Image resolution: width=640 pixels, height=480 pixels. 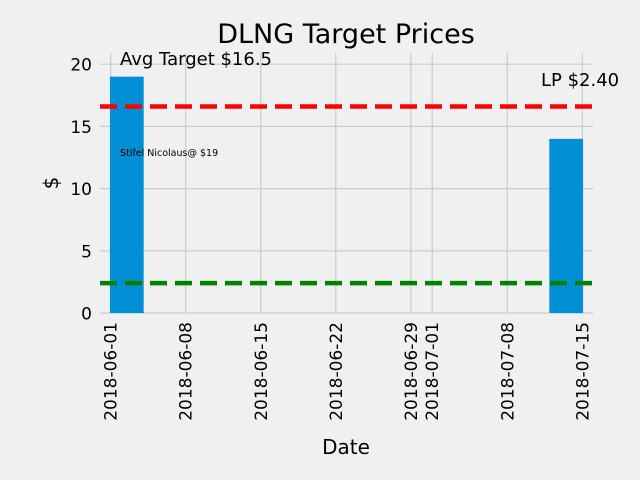 I want to click on y-tick-label: 10, so click(x=81, y=190).